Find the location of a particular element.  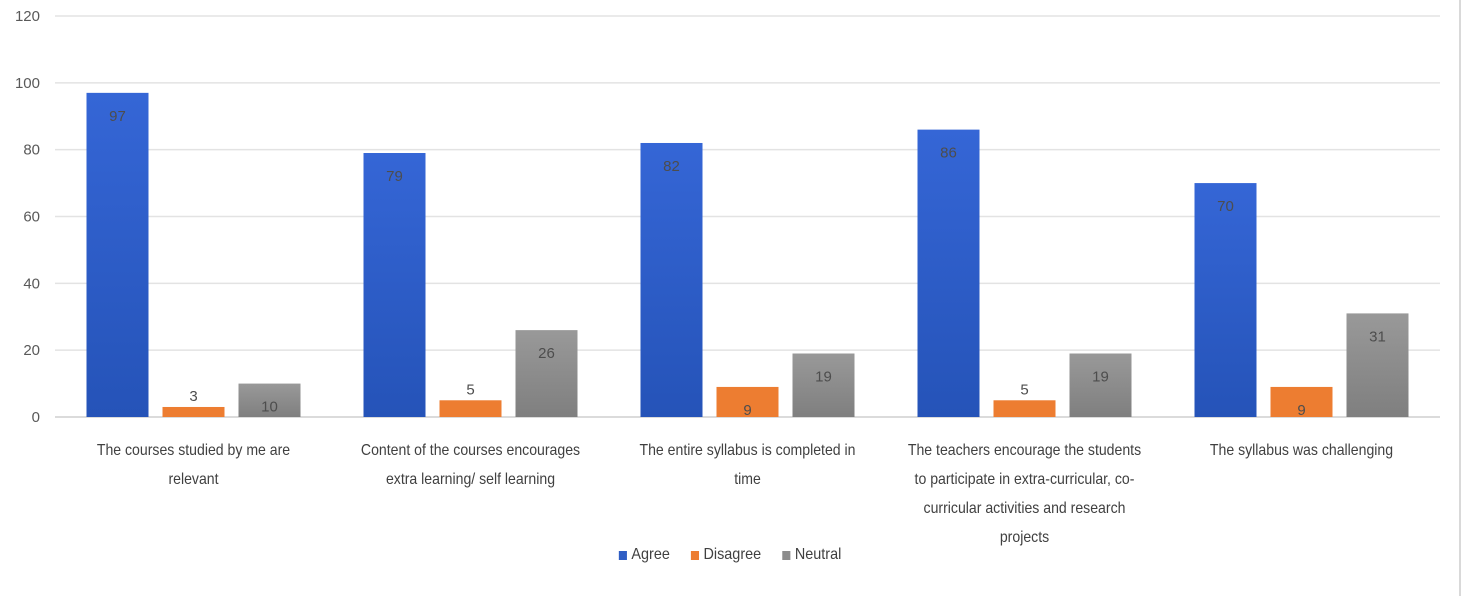

data-label: 82 is located at coordinates (671, 166).